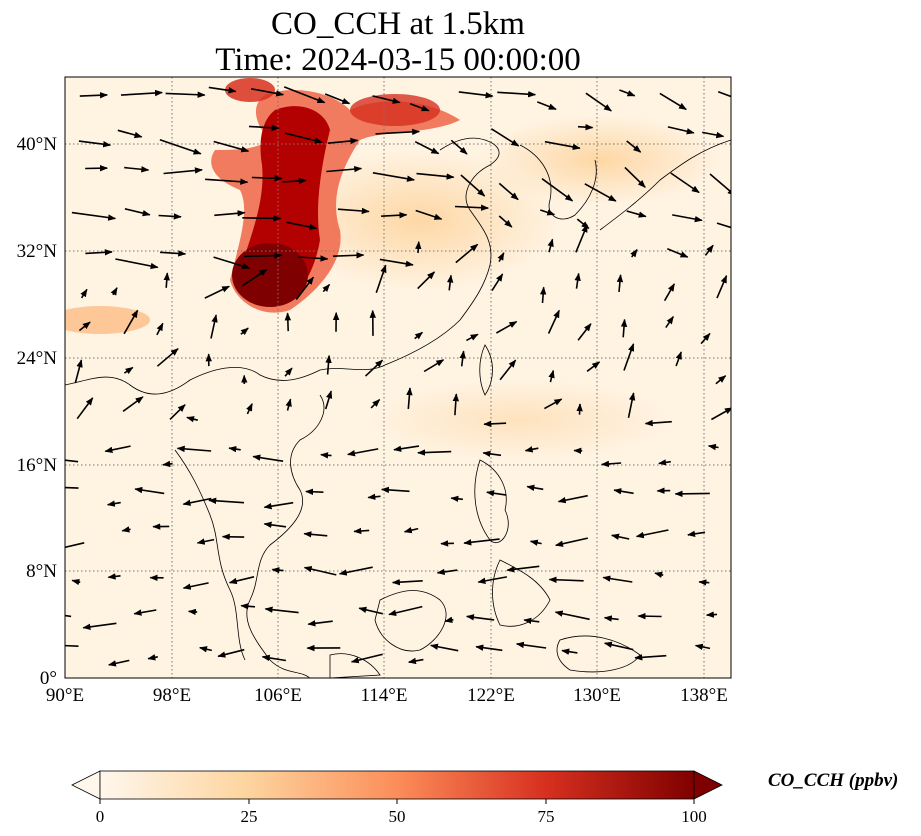 Image resolution: width=921 pixels, height=836 pixels. I want to click on lon-tick-label: 90°E, so click(65, 695).